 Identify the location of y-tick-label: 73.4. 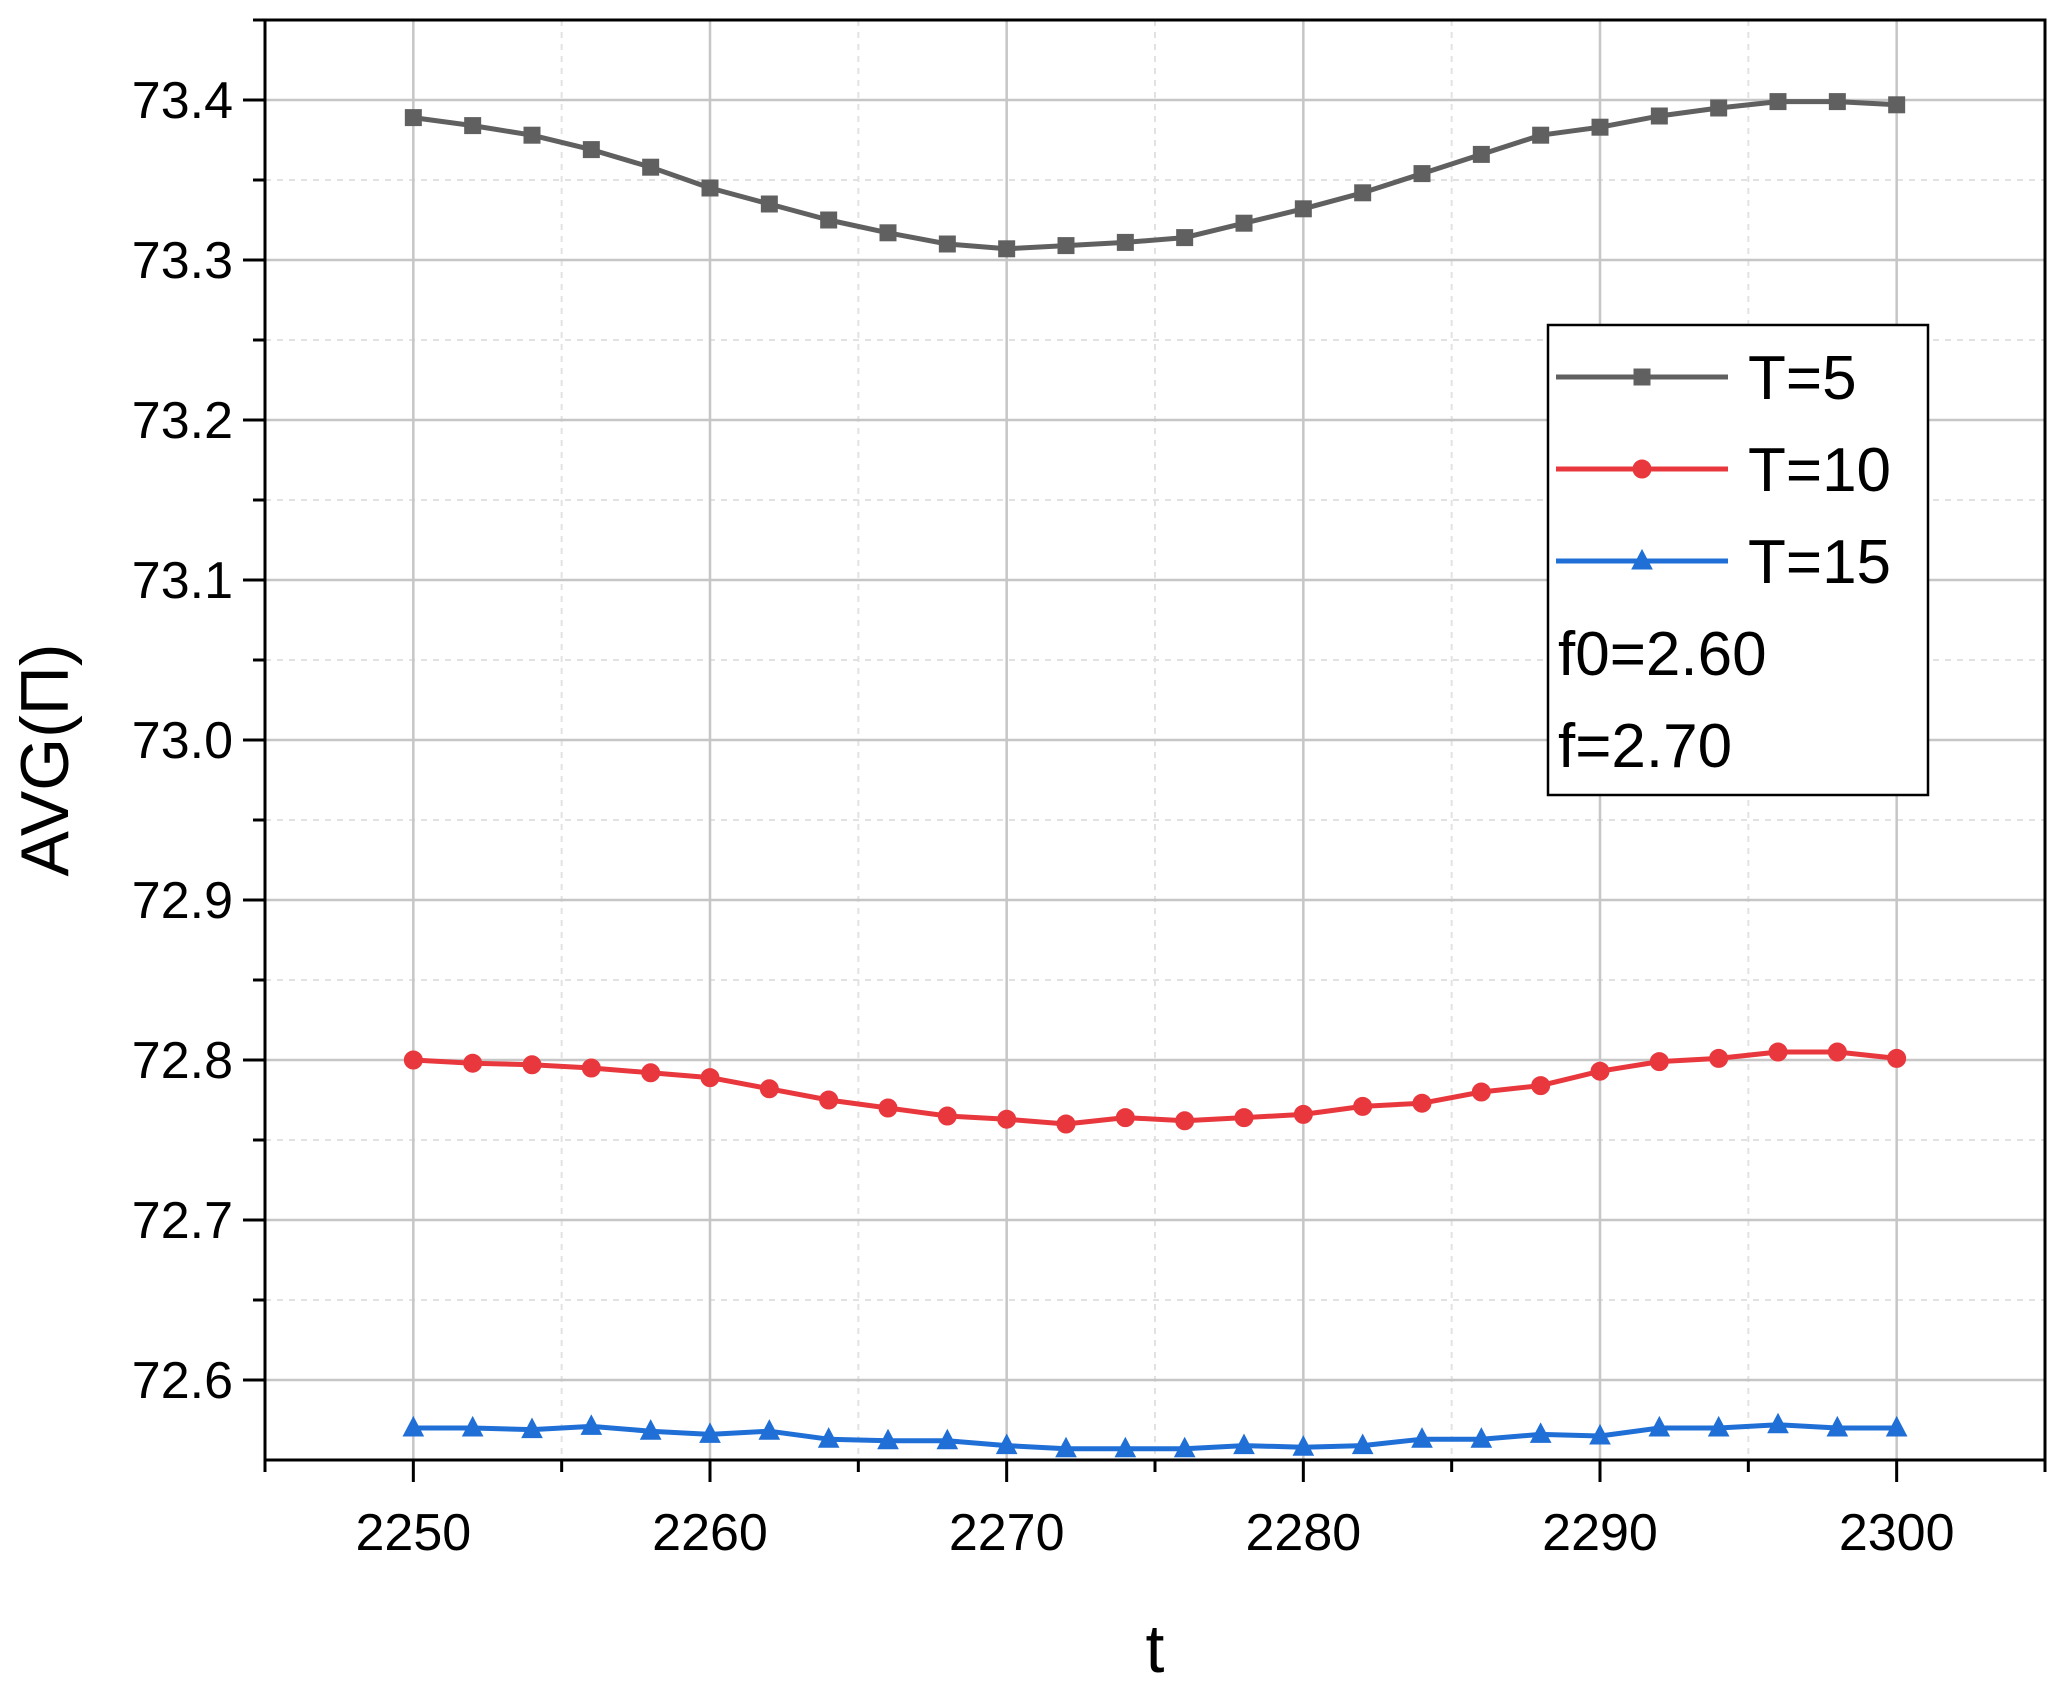
(182, 101).